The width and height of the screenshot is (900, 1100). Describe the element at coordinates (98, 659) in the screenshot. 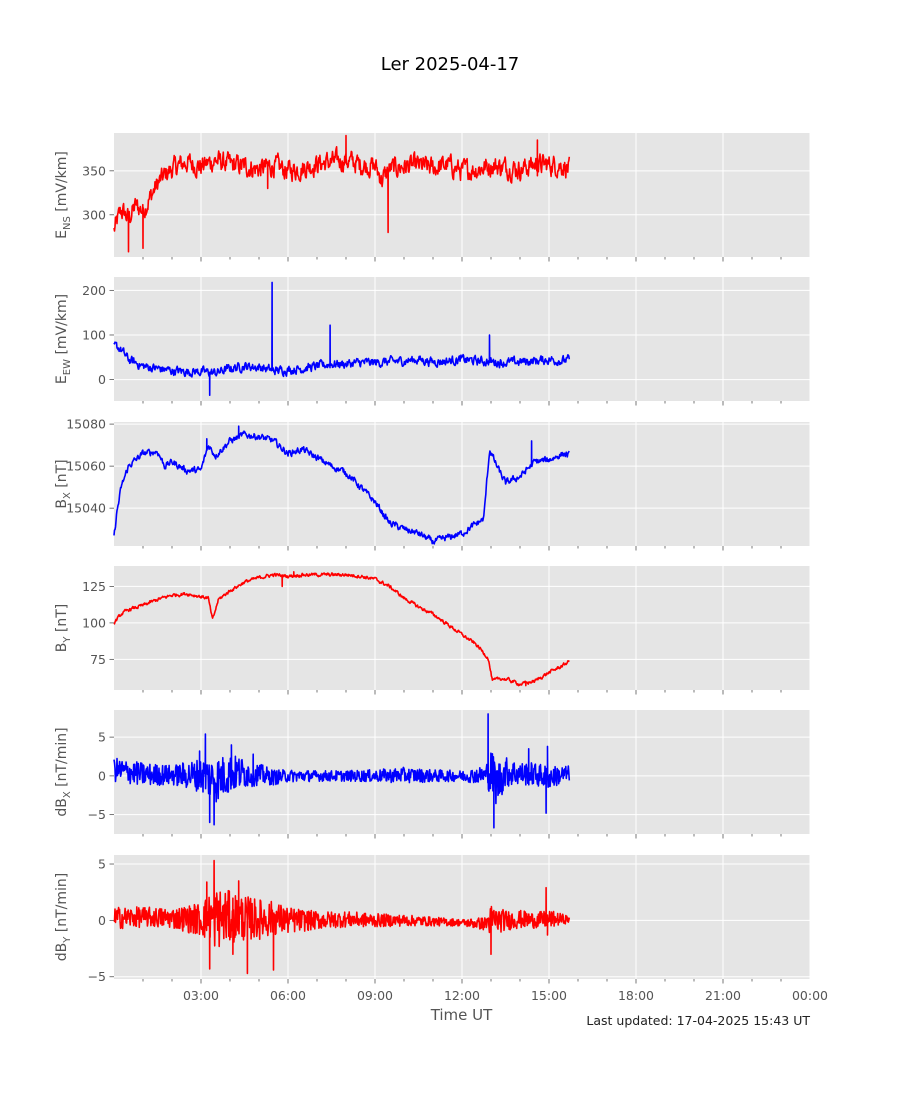

I see `y-tick-label: 75` at that location.